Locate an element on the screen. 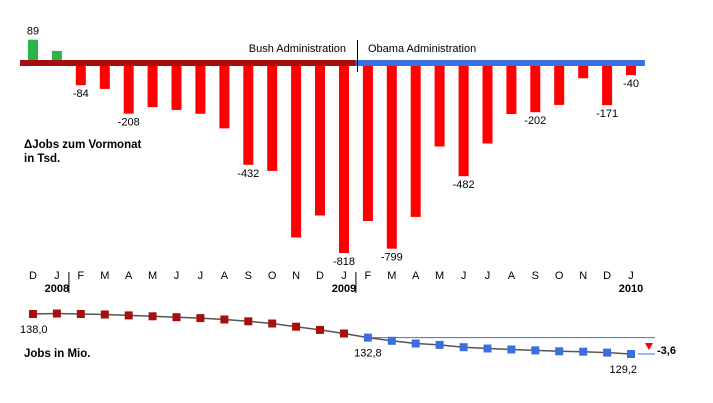 This screenshot has height=403, width=713. year-label-2010: 2010 is located at coordinates (631, 289).